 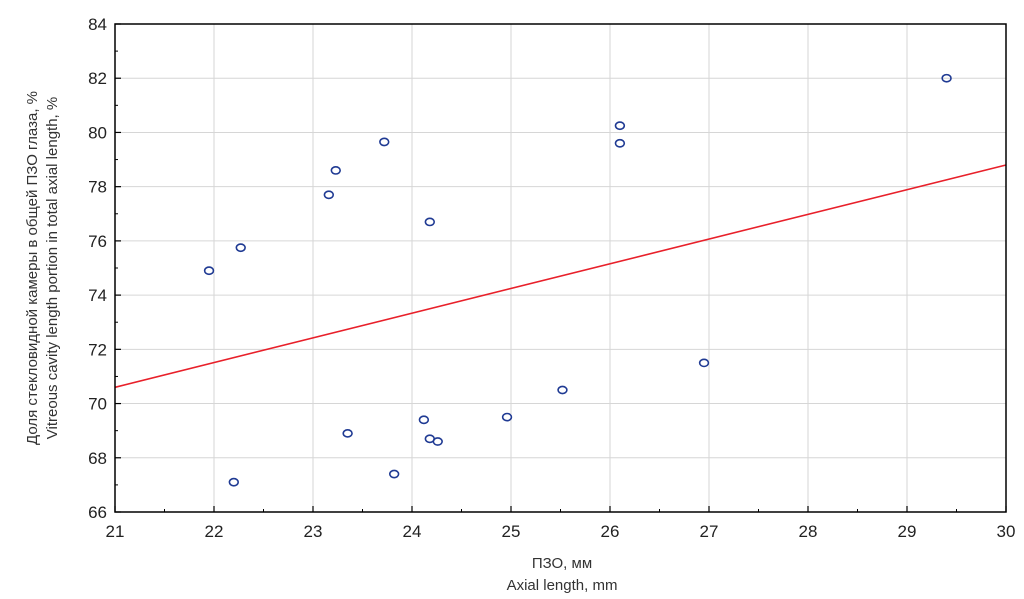 What do you see at coordinates (97, 24) in the screenshot?
I see `y-tick-label: 84` at bounding box center [97, 24].